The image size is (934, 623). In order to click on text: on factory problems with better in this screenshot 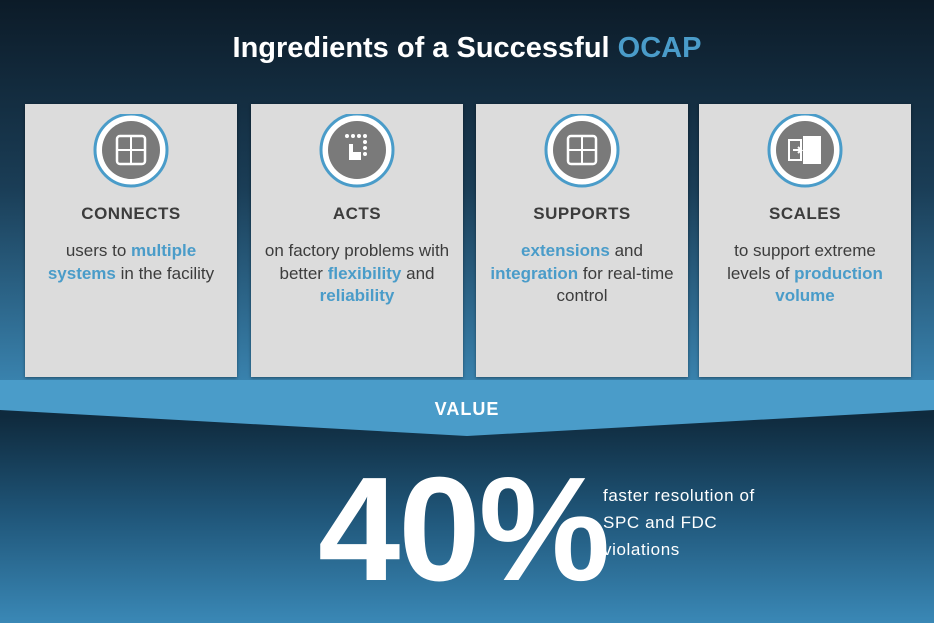, I will do `click(357, 262)`.